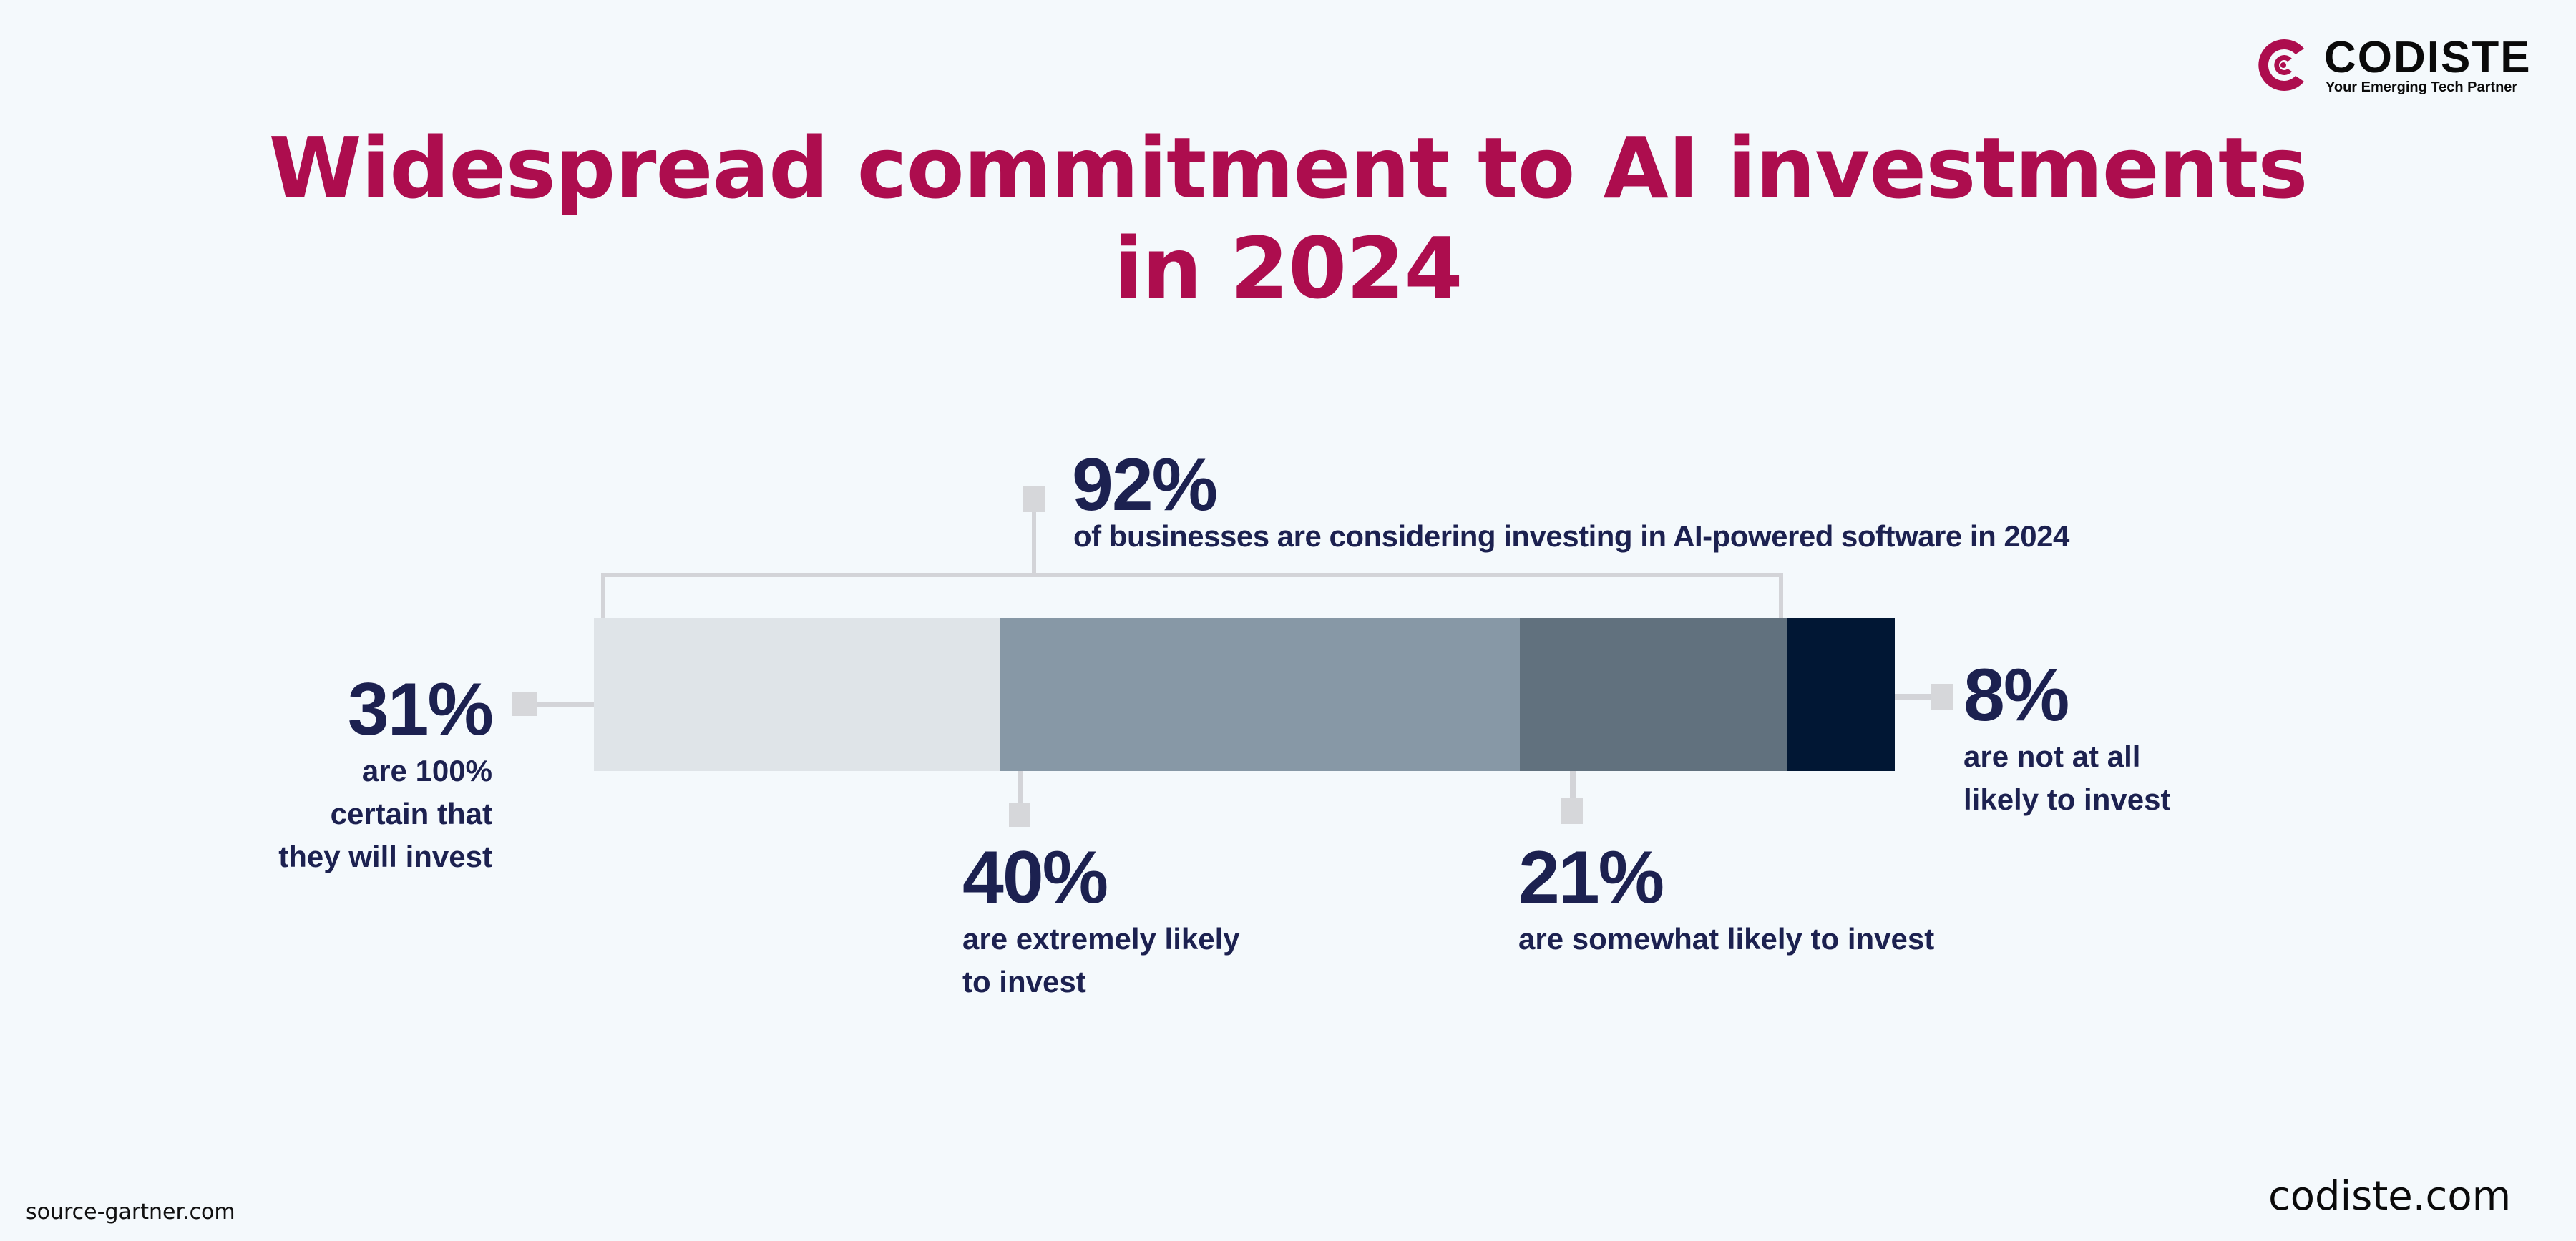 The height and width of the screenshot is (1241, 2576). Describe the element at coordinates (426, 771) in the screenshot. I see `certain-line-1: are 100%` at that location.